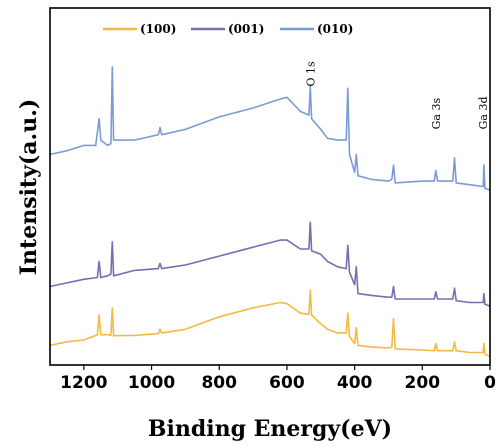 Image resolution: width=499 pixels, height=448 pixels. I want to click on legend-label-0: (100), so click(158, 29).